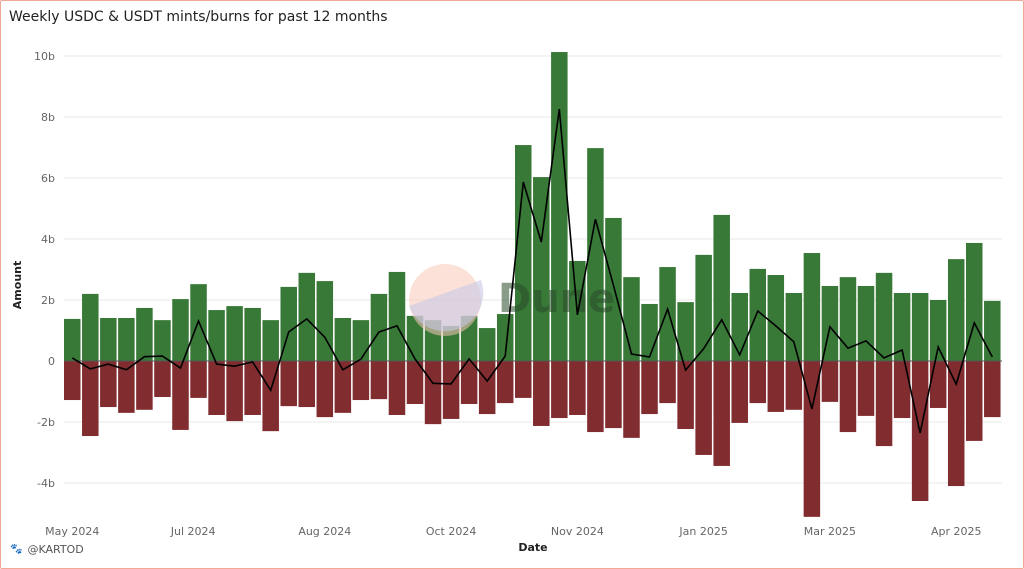 Image resolution: width=1024 pixels, height=569 pixels. Describe the element at coordinates (17, 285) in the screenshot. I see `y-axis-label: Amount` at that location.